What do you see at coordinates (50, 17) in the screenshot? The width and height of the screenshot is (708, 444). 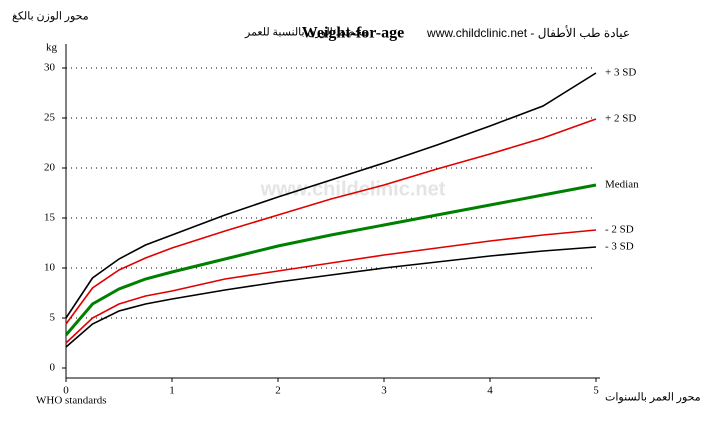 I see `y-axis-label: محور الوزن بالكغ` at bounding box center [50, 17].